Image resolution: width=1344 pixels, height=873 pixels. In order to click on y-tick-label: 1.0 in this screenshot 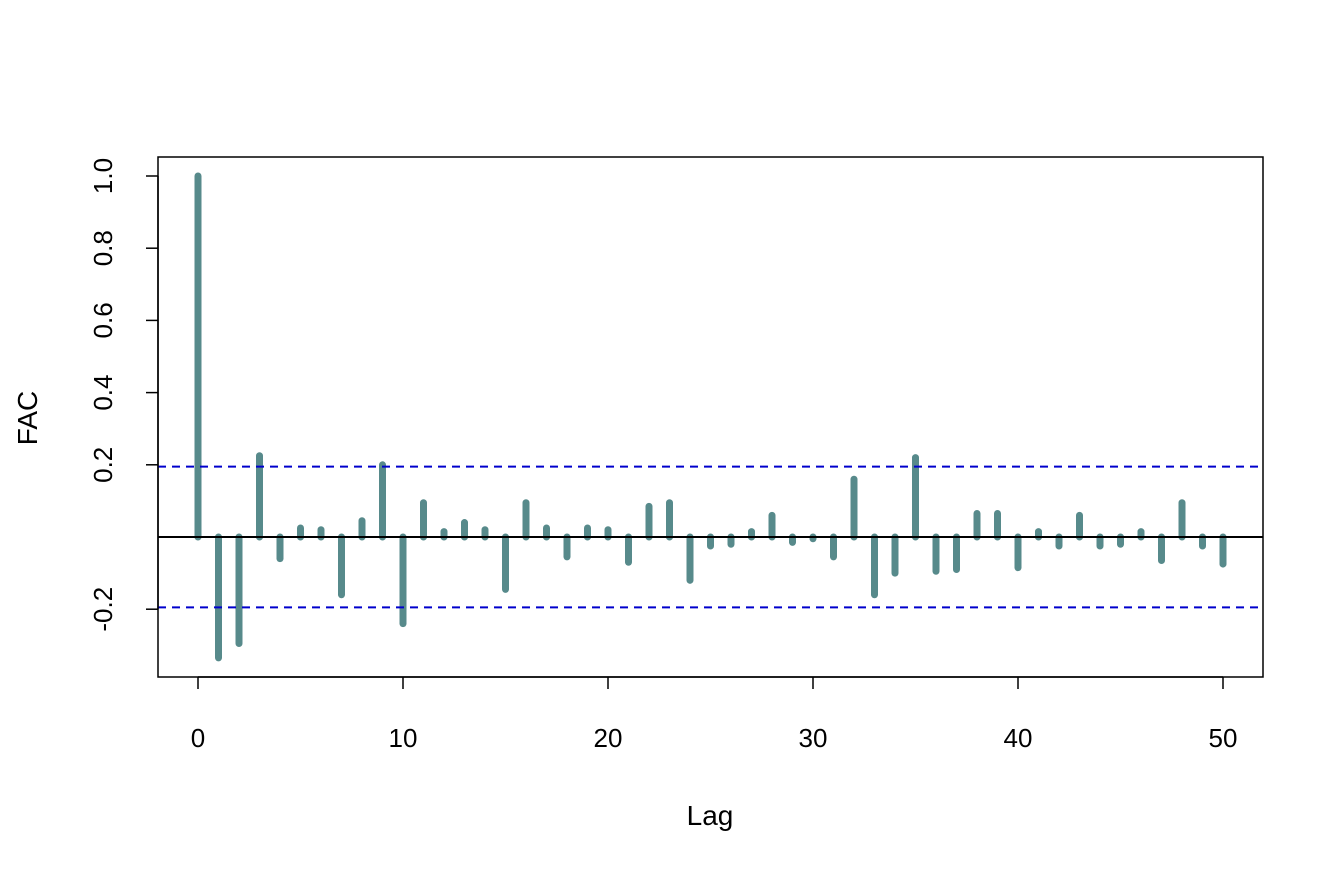, I will do `click(103, 176)`.